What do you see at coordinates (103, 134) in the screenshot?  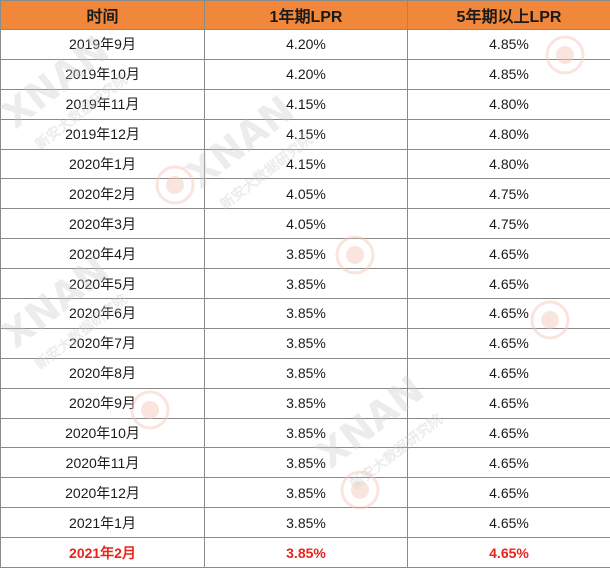 I see `cell-time: 2019年12月` at bounding box center [103, 134].